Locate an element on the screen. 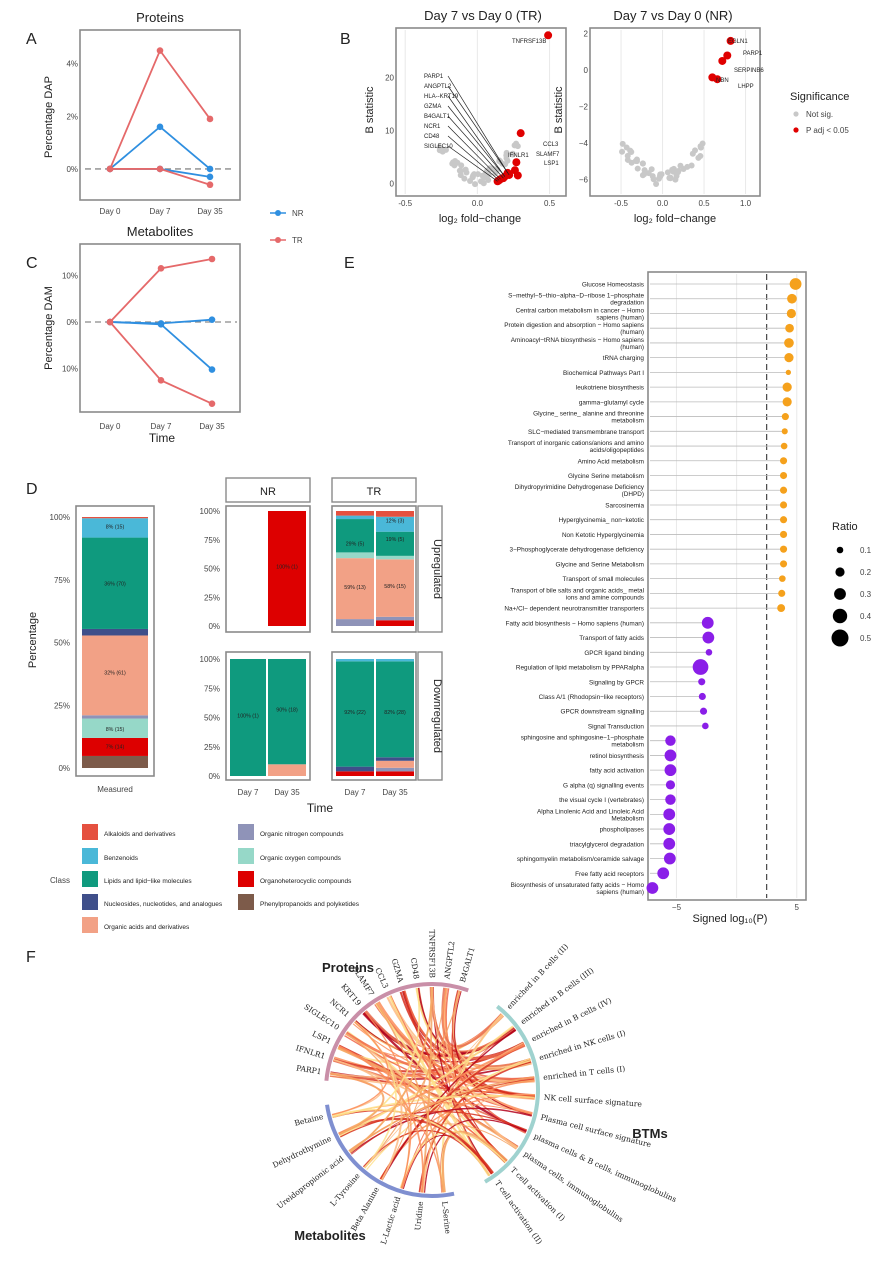  pathway-label: sphingosine and sphingosine−1−phosphate is located at coordinates (583, 738).